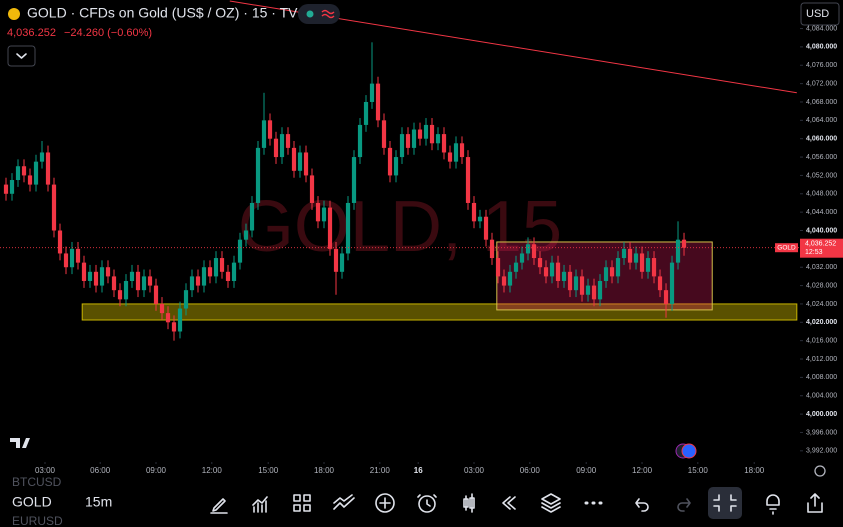 This screenshot has height=527, width=843. I want to click on x-tick-label: 12:00, so click(642, 470).